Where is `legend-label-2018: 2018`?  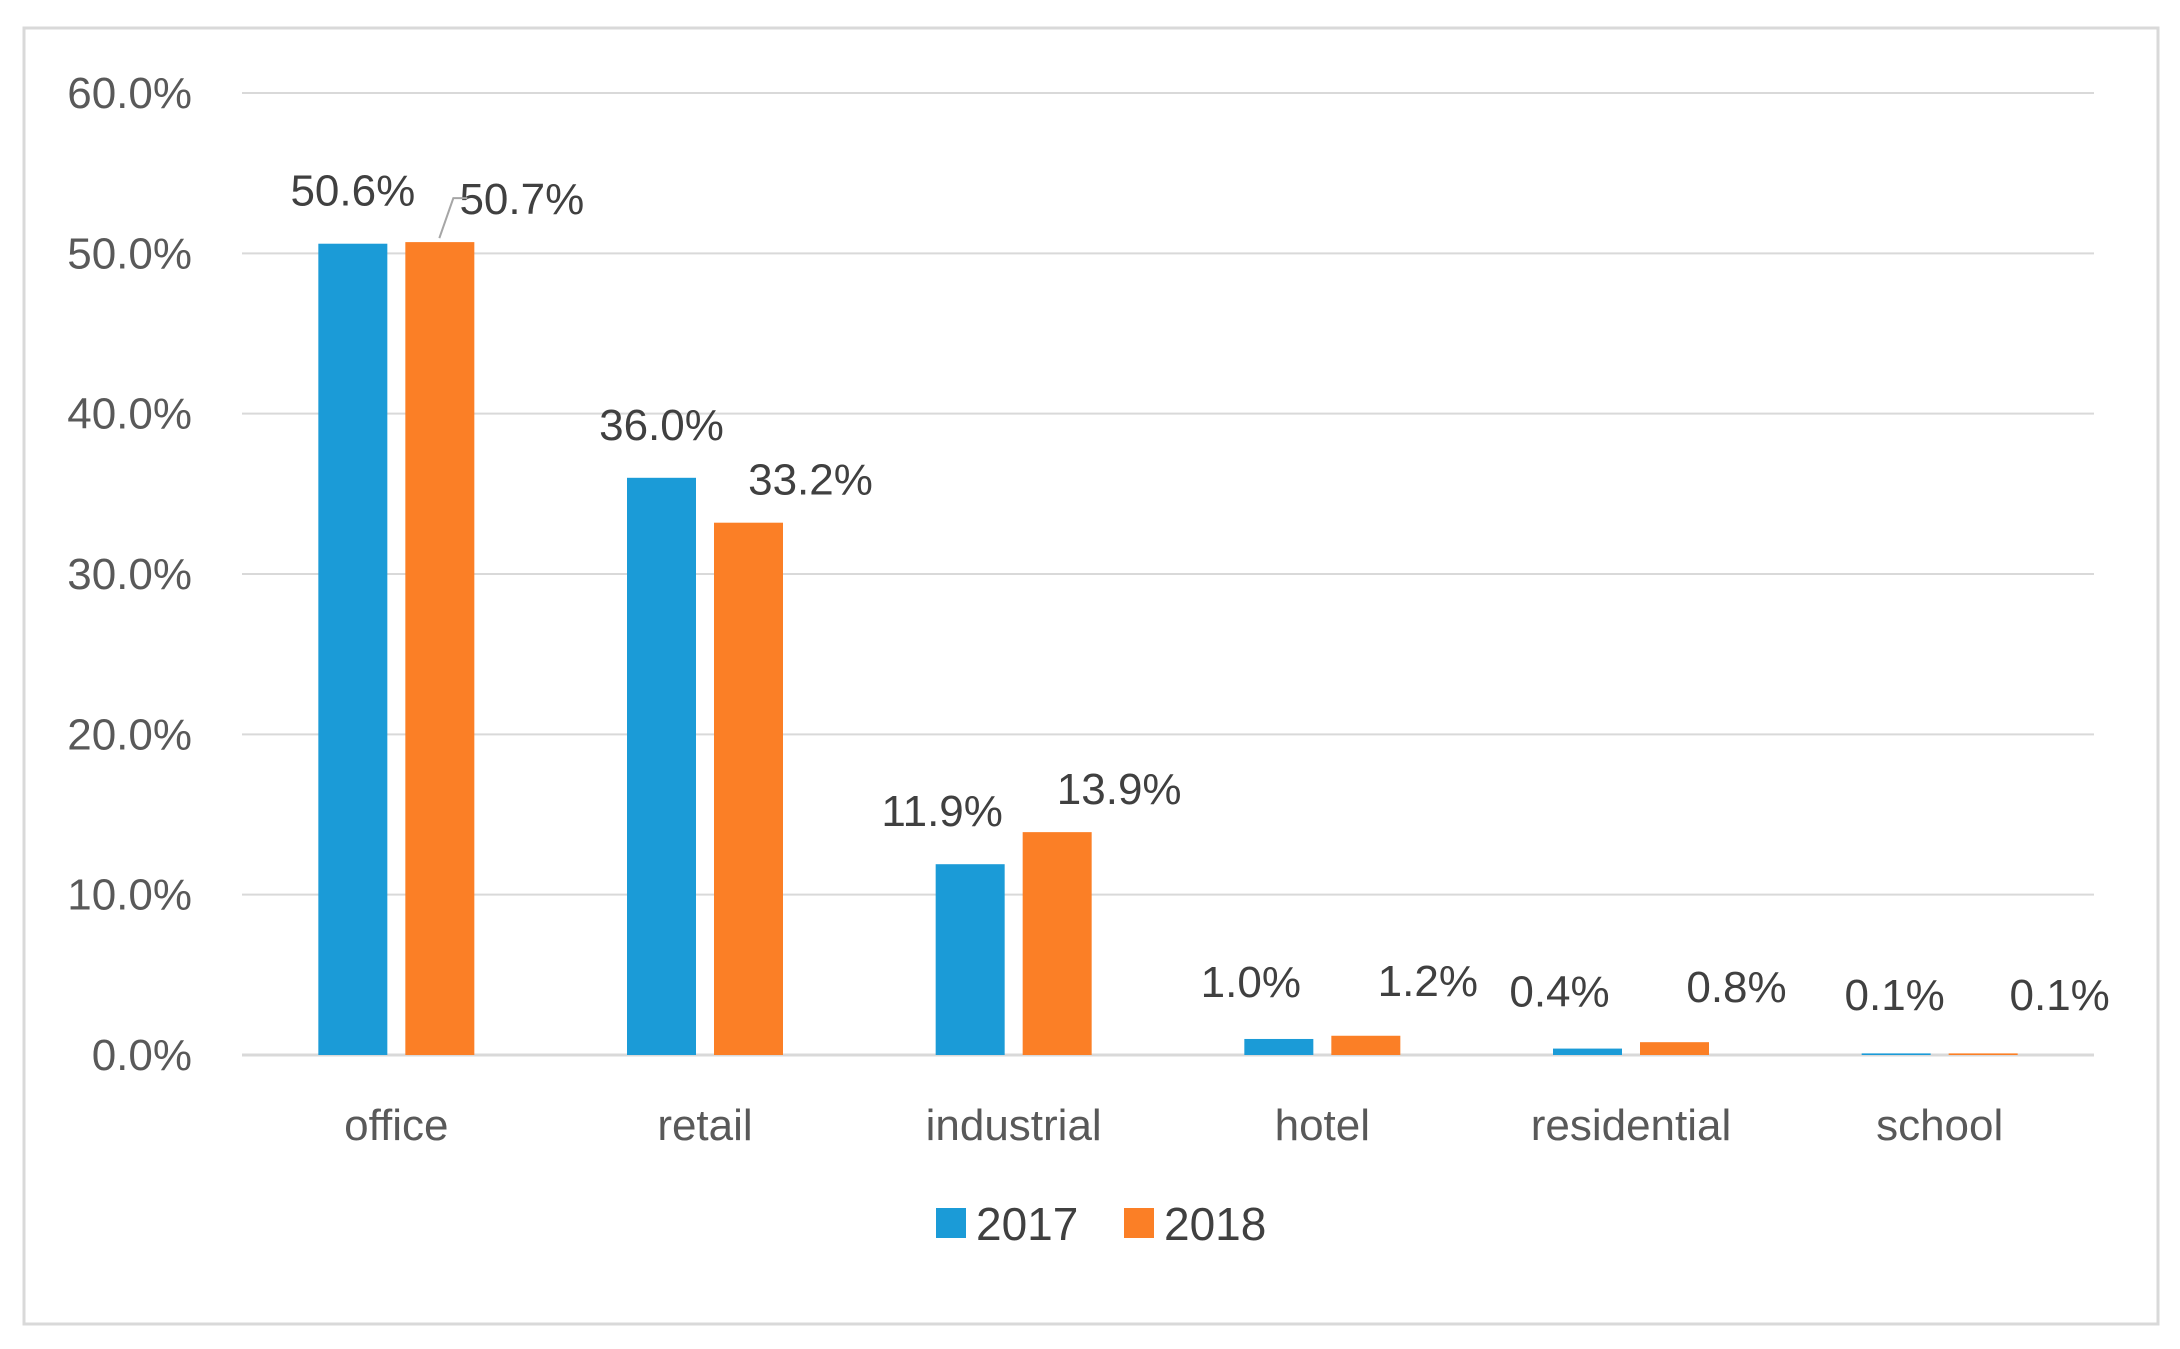
legend-label-2018: 2018 is located at coordinates (1215, 1224).